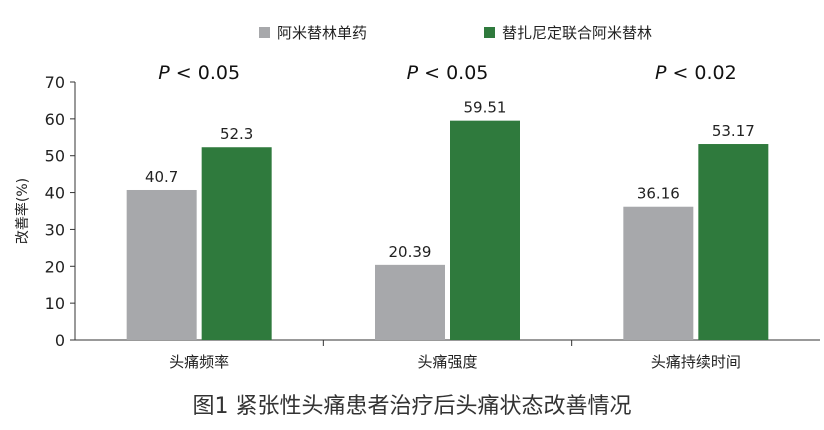 The width and height of the screenshot is (824, 430). What do you see at coordinates (236, 243) in the screenshot?
I see `bar-combination-frequency` at bounding box center [236, 243].